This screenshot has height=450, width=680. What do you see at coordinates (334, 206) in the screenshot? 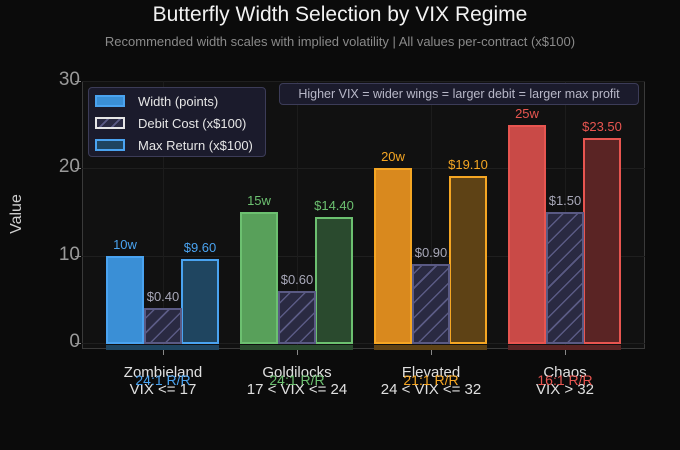
I see `value-label-return: $14.40` at bounding box center [334, 206].